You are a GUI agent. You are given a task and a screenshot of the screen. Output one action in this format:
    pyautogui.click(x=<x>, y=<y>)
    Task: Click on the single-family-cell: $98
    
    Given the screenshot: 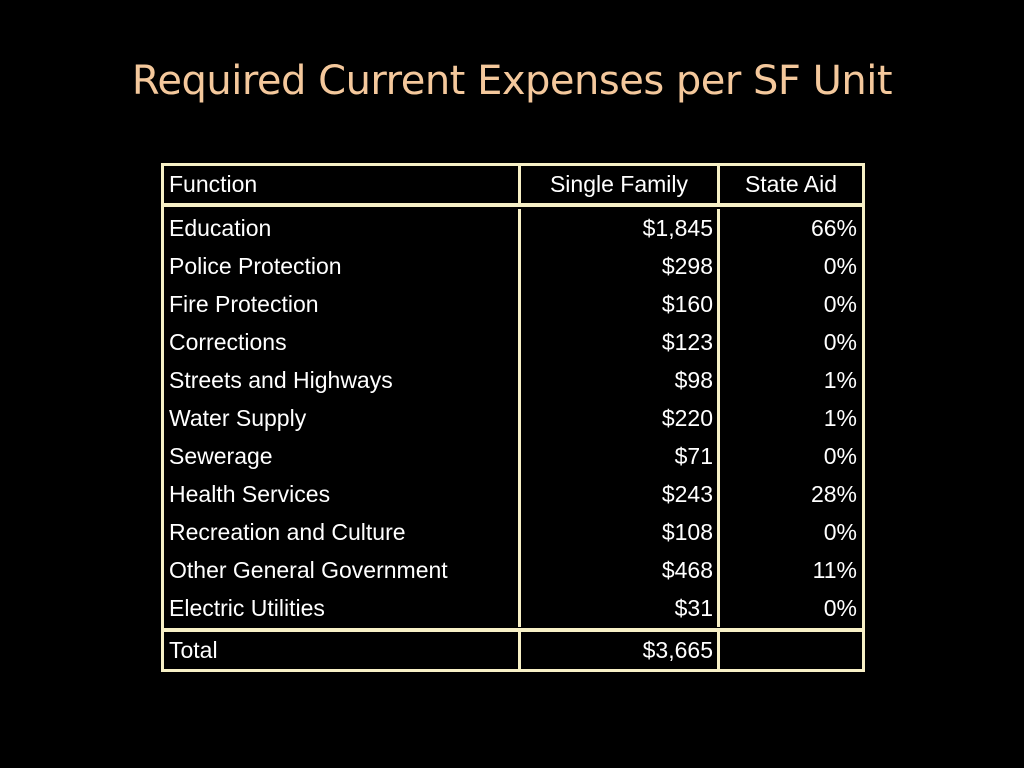 What is the action you would take?
    pyautogui.click(x=620, y=380)
    